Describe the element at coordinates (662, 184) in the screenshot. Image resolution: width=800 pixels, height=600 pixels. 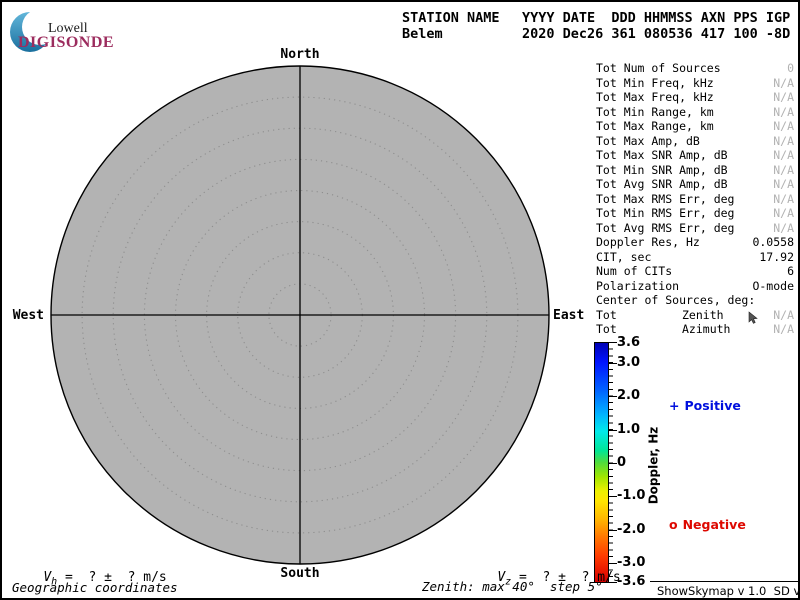
I see `stat-label: Tot Avg SNR Amp, dB` at that location.